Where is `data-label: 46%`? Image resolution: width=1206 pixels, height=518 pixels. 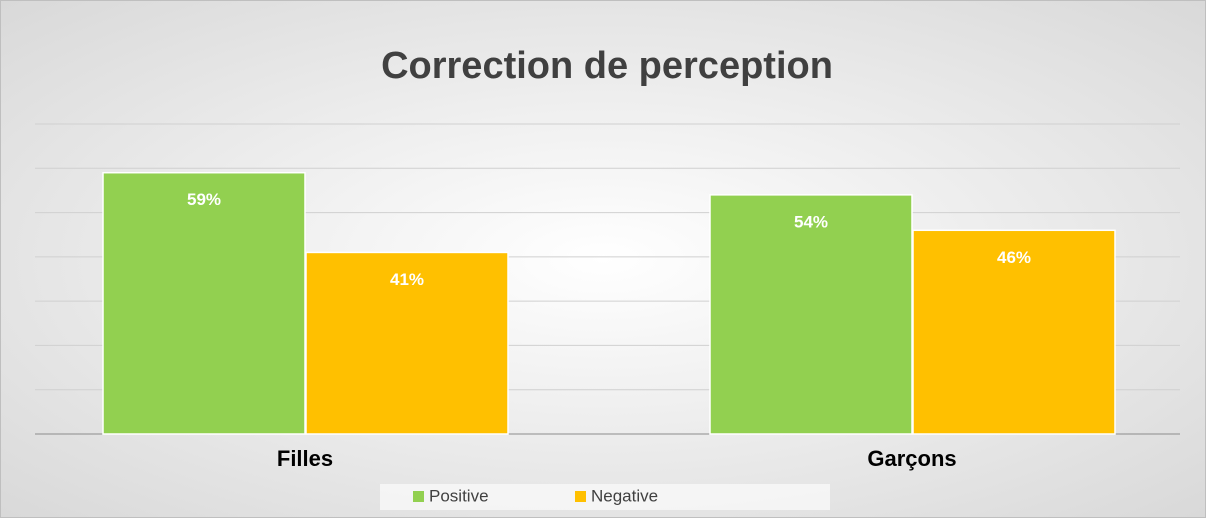 data-label: 46% is located at coordinates (1014, 257).